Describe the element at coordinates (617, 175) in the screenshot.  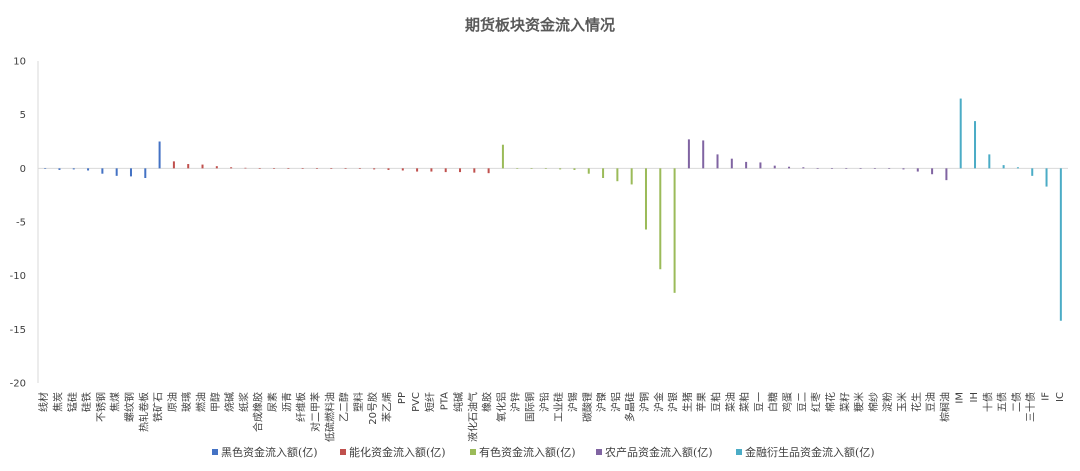
I see `bar-沪铝` at that location.